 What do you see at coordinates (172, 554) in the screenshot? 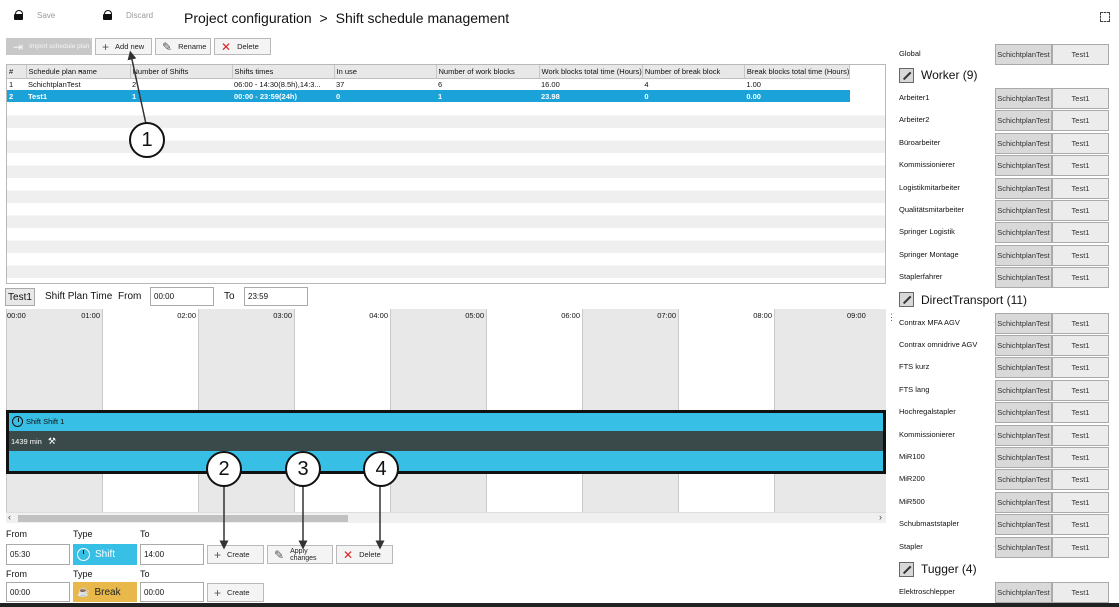
I see `shift-to-input: 14:00` at bounding box center [172, 554].